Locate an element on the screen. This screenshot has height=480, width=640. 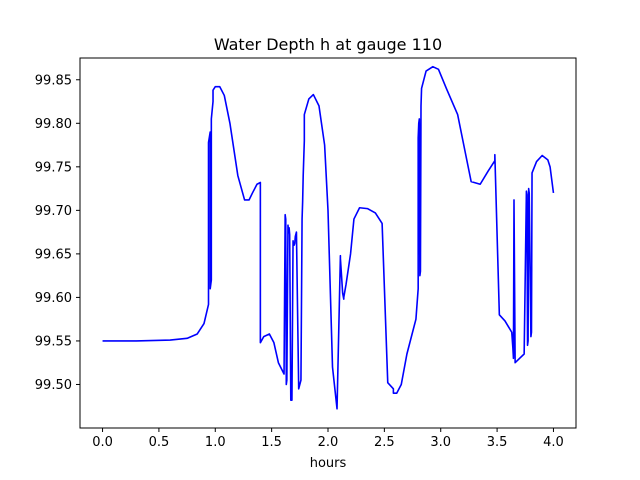
x-axis-ticks: 0.0 0.5 1.0 1.5 2.0 2.5 3.0 3.5 4.0 is located at coordinates (328, 439).